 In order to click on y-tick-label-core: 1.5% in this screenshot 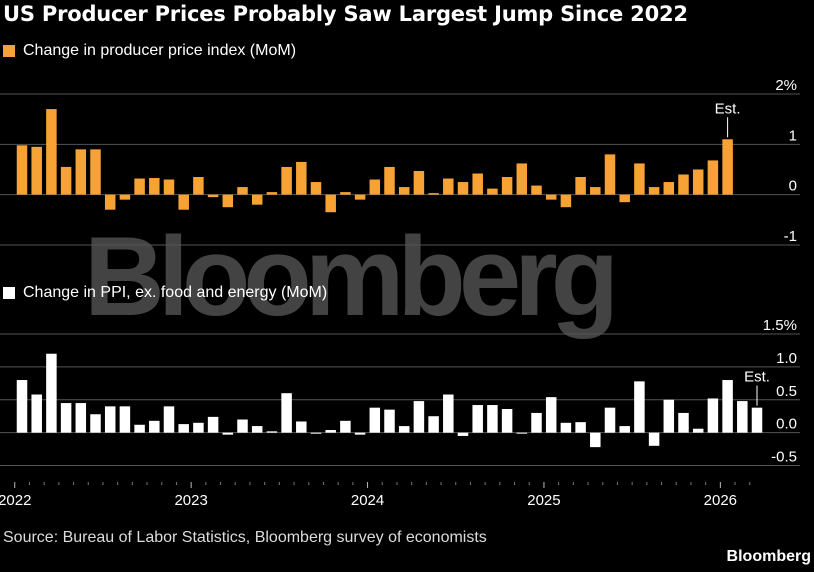, I will do `click(780, 325)`.